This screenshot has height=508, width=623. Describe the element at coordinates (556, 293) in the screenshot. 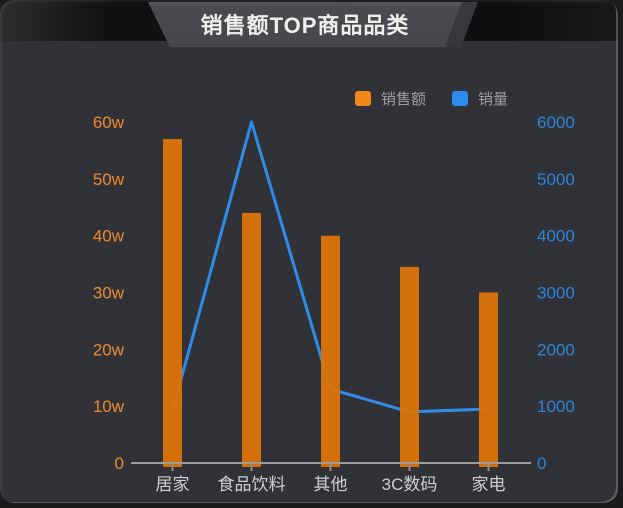

I see `right-axis-label-3: 3000` at that location.